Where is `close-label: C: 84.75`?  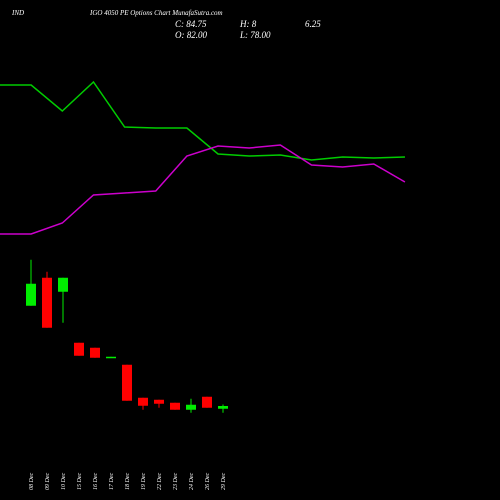
close-label: C: 84.75 is located at coordinates (191, 24).